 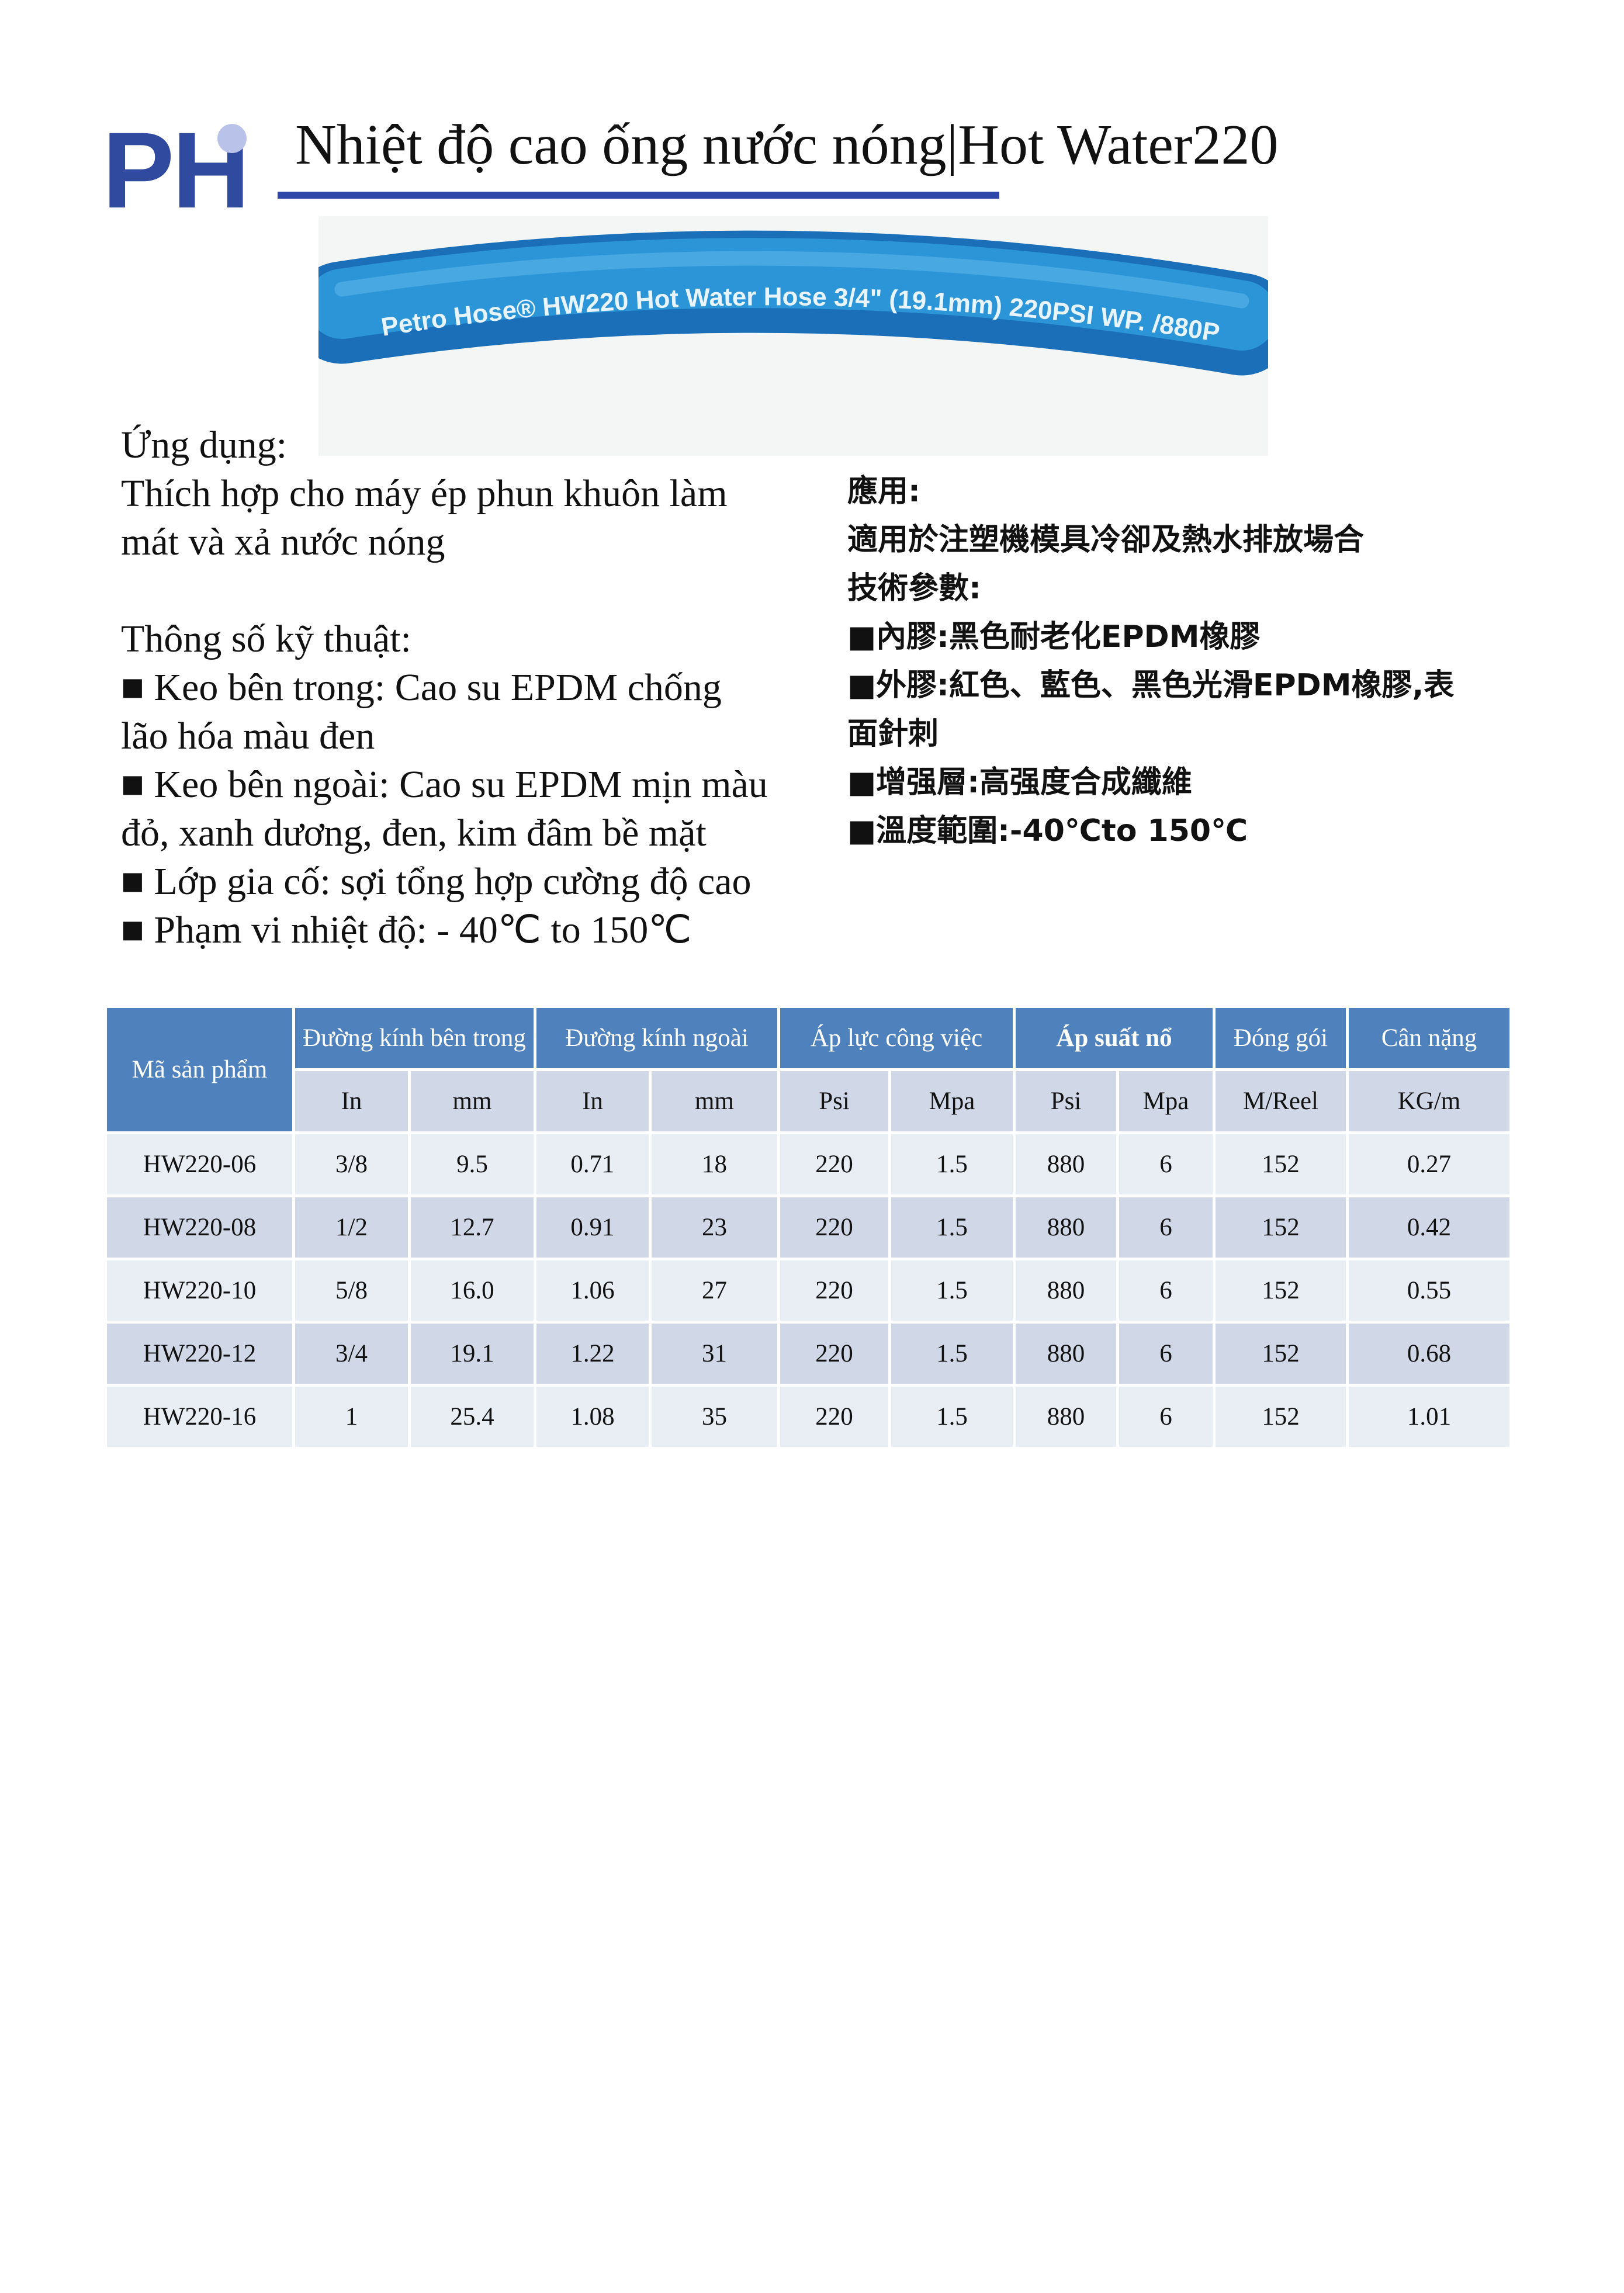 What do you see at coordinates (414, 833) in the screenshot?
I see `text-line: đỏ, xanh dương, đen, kim đâm bề mặt` at bounding box center [414, 833].